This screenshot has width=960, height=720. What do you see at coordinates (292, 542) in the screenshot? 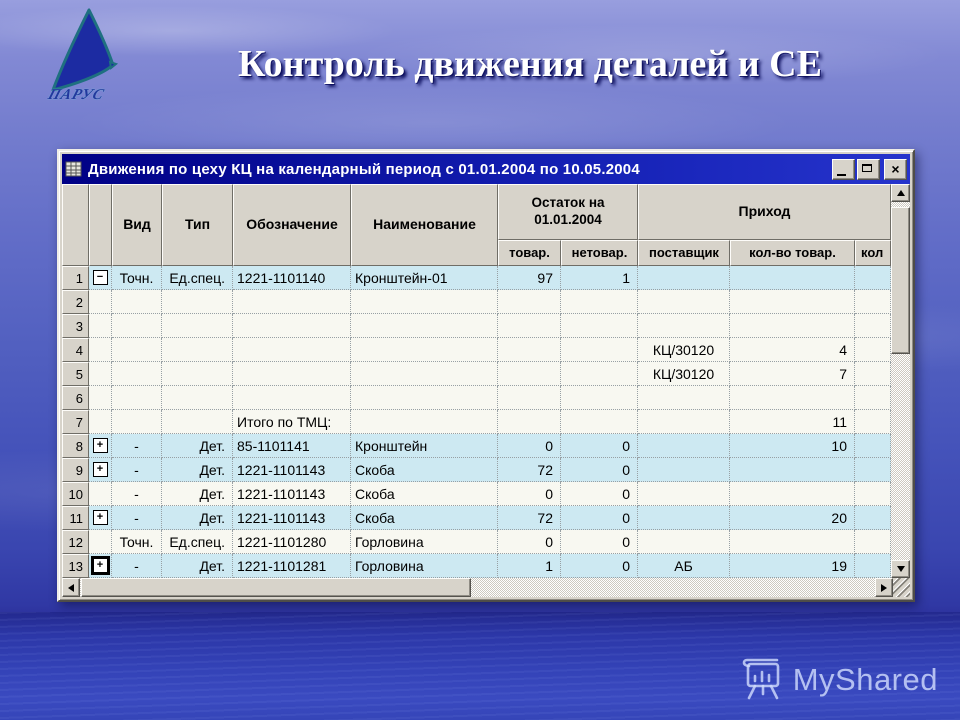
I see `cell-oboz: 1221-1101280` at bounding box center [292, 542].